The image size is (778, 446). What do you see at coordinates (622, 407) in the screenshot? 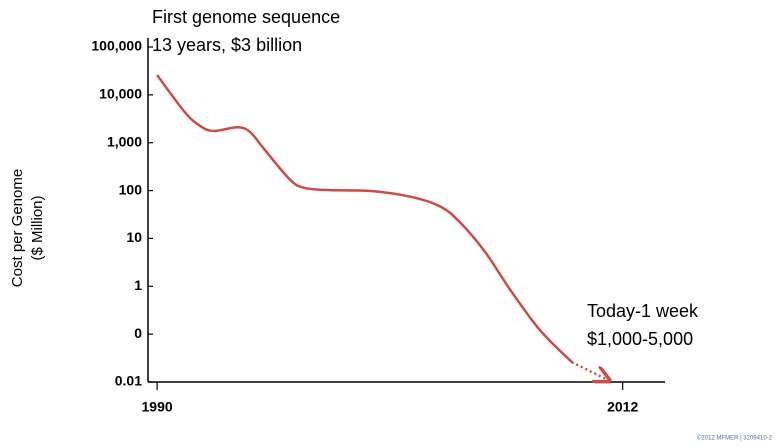
I see `x-tick-label: 2012` at bounding box center [622, 407].